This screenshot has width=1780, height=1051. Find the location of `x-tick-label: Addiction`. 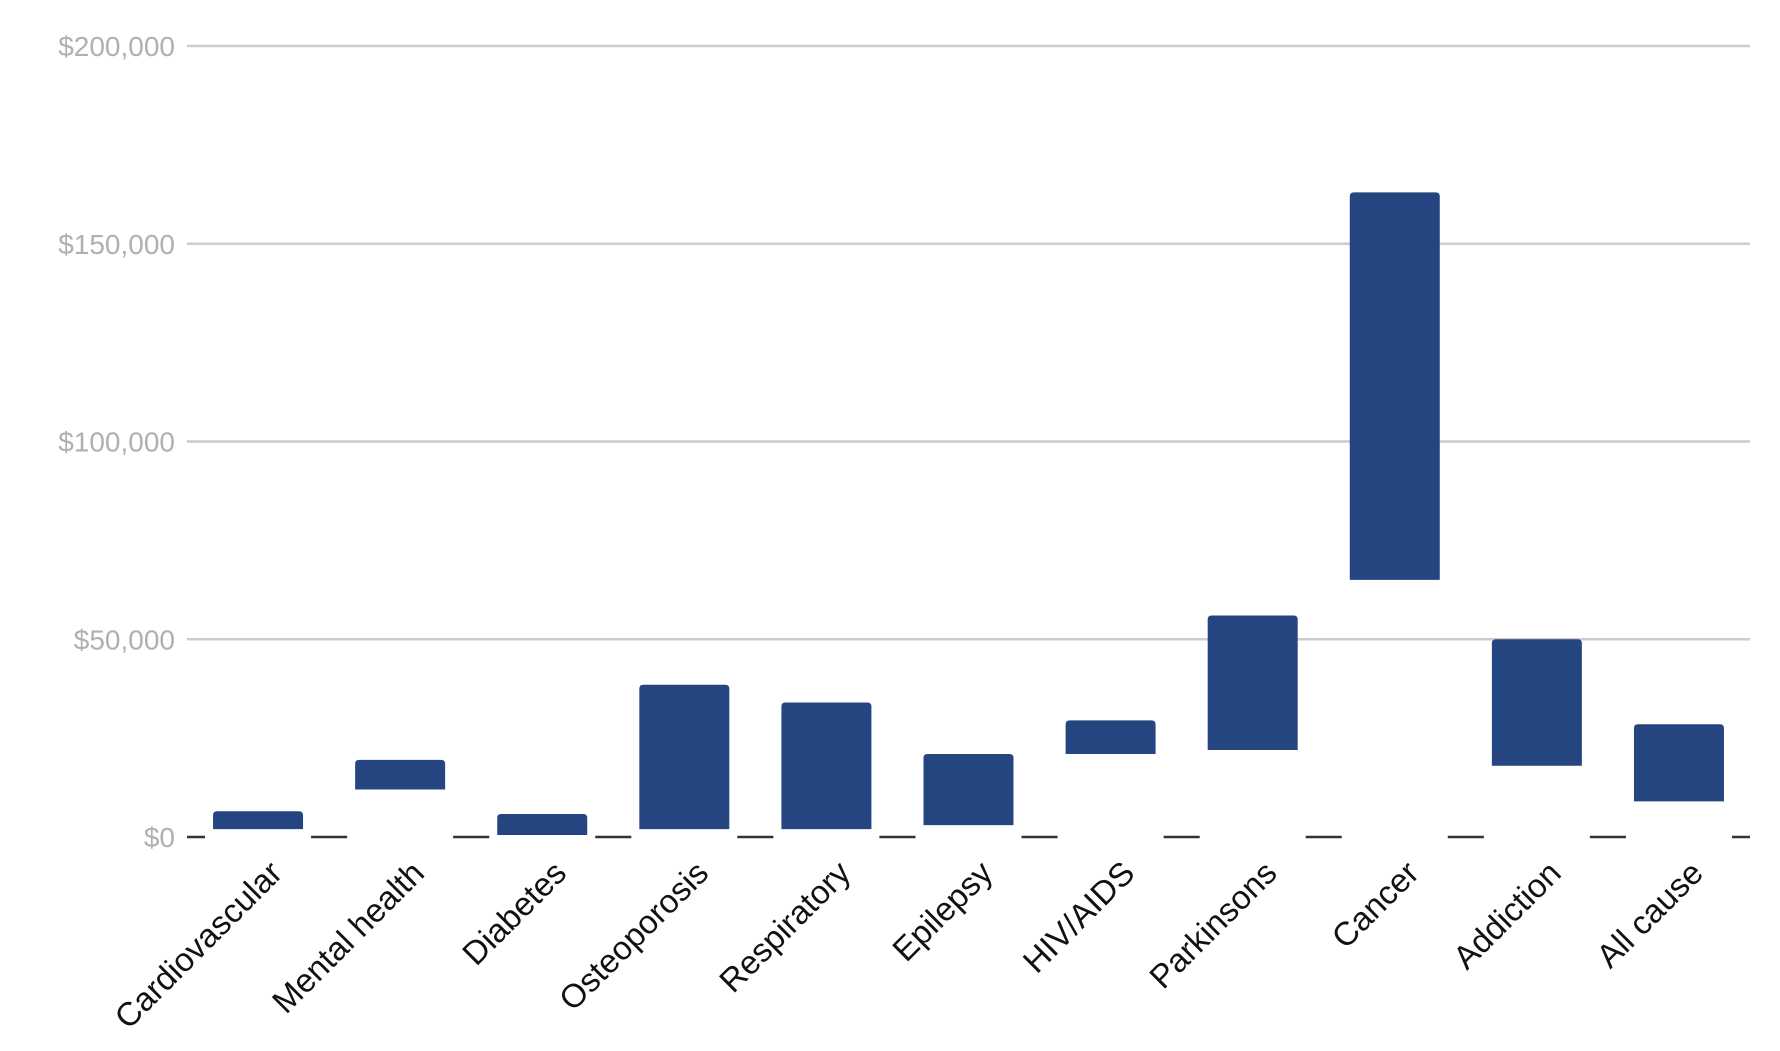

x-tick-label: Addiction is located at coordinates (1507, 915).